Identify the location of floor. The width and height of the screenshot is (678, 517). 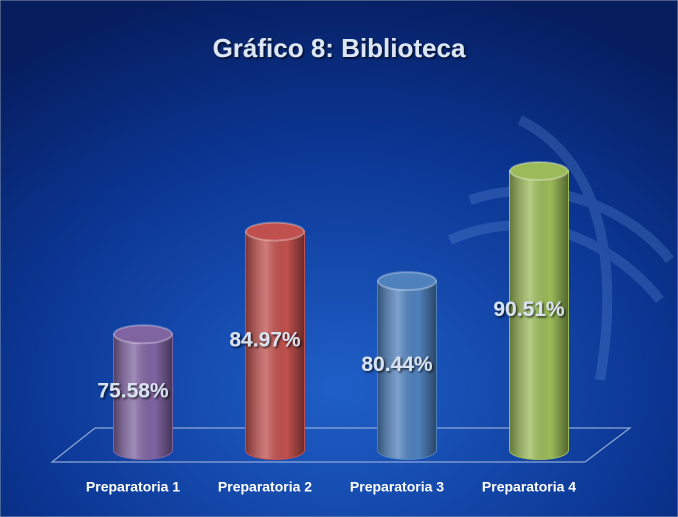
(341, 445).